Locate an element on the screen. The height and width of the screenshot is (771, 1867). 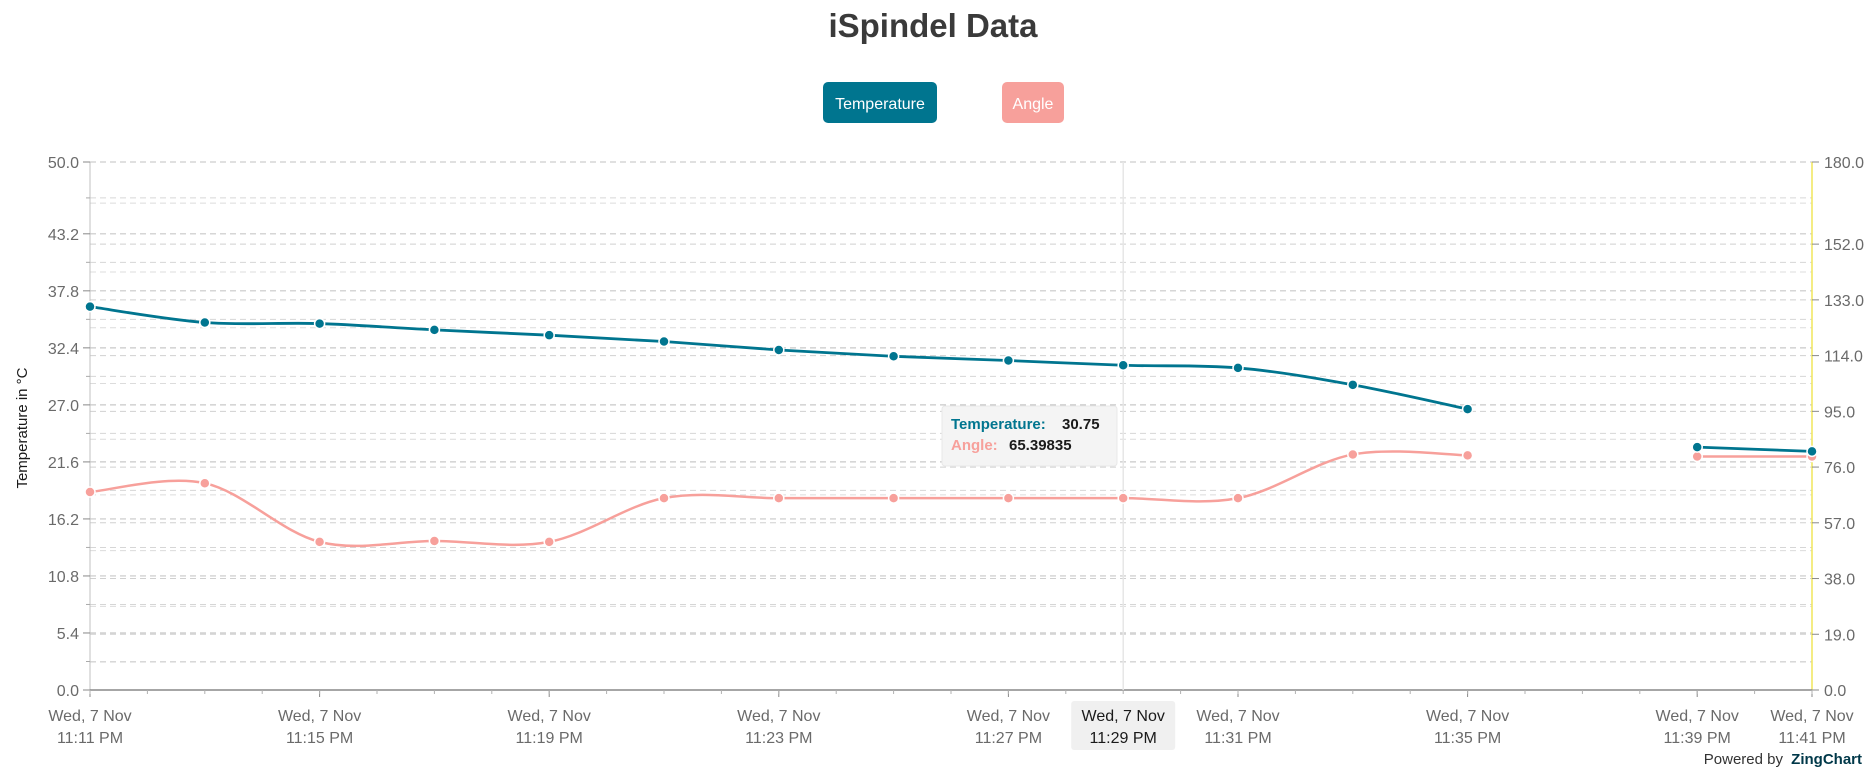
y-tick-label-right: 152.0 is located at coordinates (1844, 245).